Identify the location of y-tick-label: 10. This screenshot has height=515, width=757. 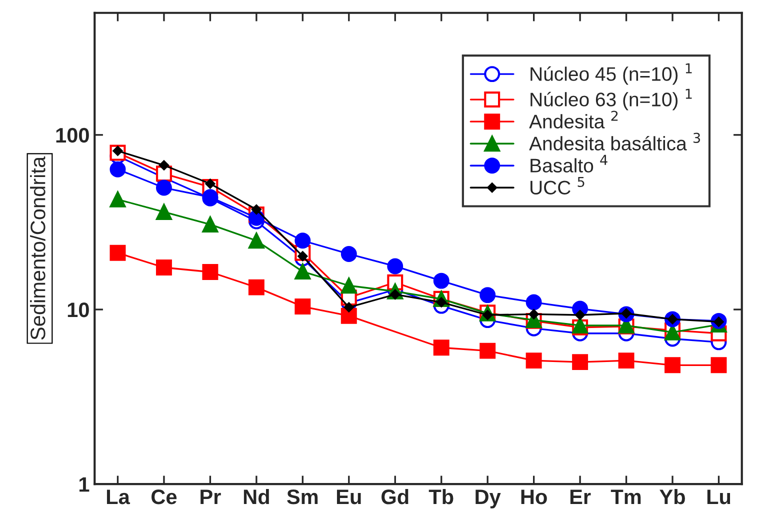
(78, 310).